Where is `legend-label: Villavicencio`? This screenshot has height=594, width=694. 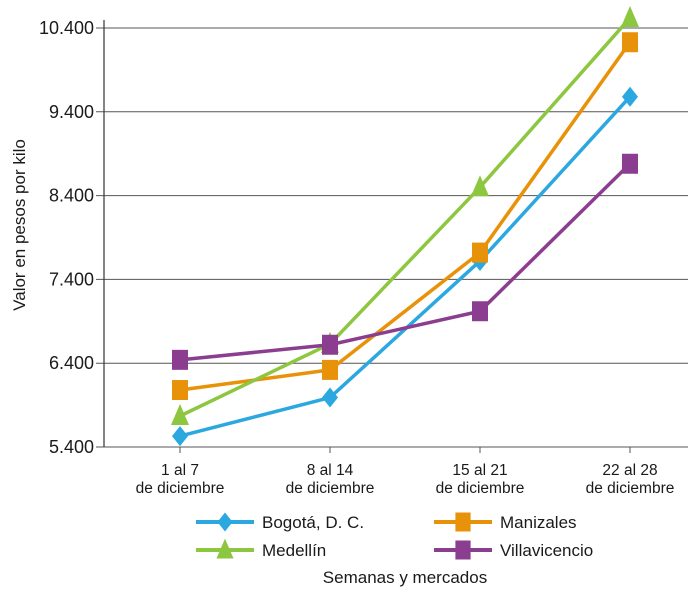 legend-label: Villavicencio is located at coordinates (546, 550).